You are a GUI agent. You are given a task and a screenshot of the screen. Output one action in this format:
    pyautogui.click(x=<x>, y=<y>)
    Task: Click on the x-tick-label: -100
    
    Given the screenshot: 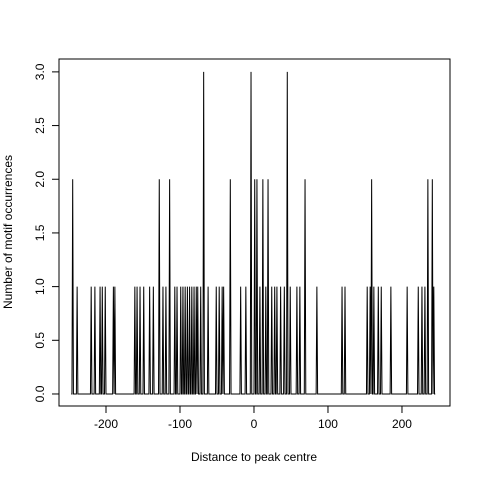 What is the action you would take?
    pyautogui.click(x=180, y=424)
    